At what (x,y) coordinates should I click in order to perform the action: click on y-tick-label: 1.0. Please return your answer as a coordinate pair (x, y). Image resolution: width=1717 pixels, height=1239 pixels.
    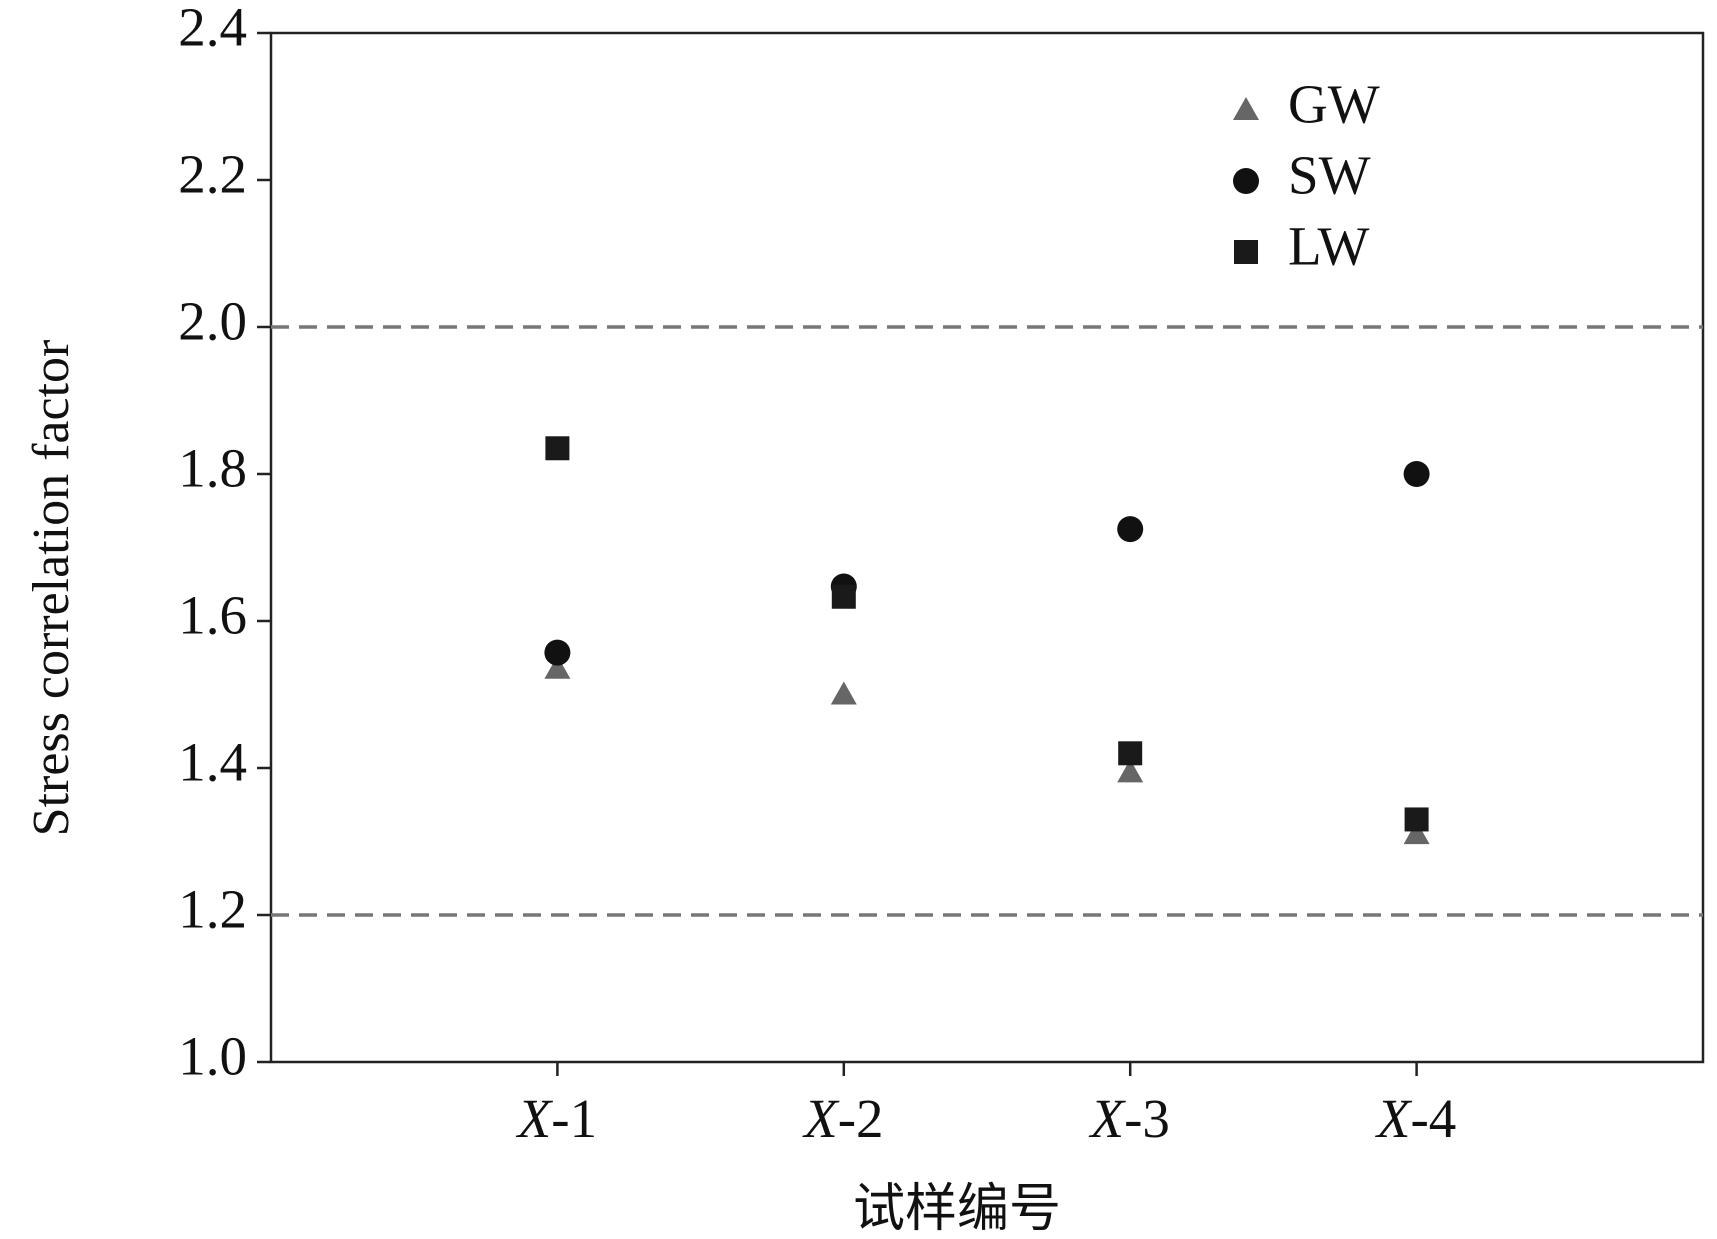
    Looking at the image, I should click on (212, 1056).